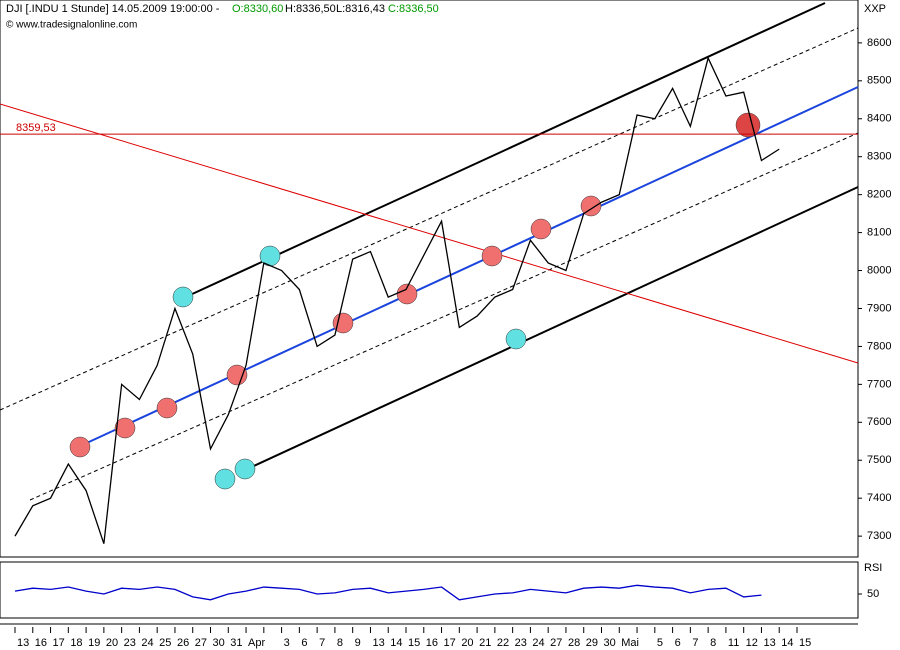 This screenshot has height=650, width=900. What do you see at coordinates (879, 498) in the screenshot?
I see `y-tick-label: 7400` at bounding box center [879, 498].